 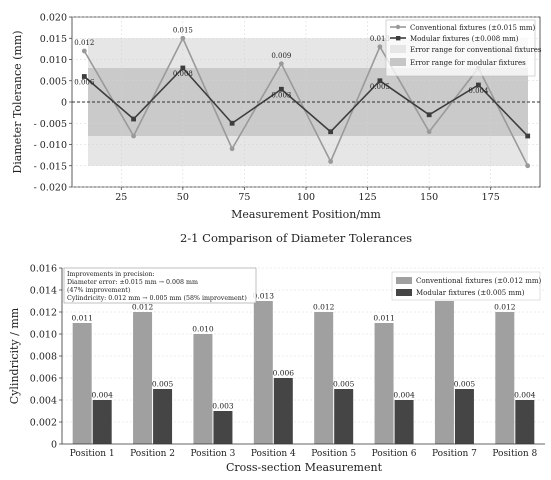 What do you see at coordinates (43, 335) in the screenshot?
I see `bar-ytick-label: 0.010` at bounding box center [43, 335].